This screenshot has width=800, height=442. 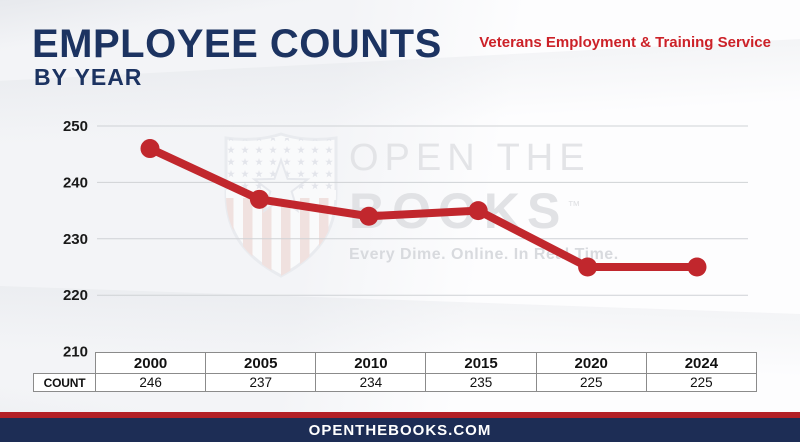 What do you see at coordinates (75, 295) in the screenshot?
I see `y-axis-tick-label: 220` at bounding box center [75, 295].